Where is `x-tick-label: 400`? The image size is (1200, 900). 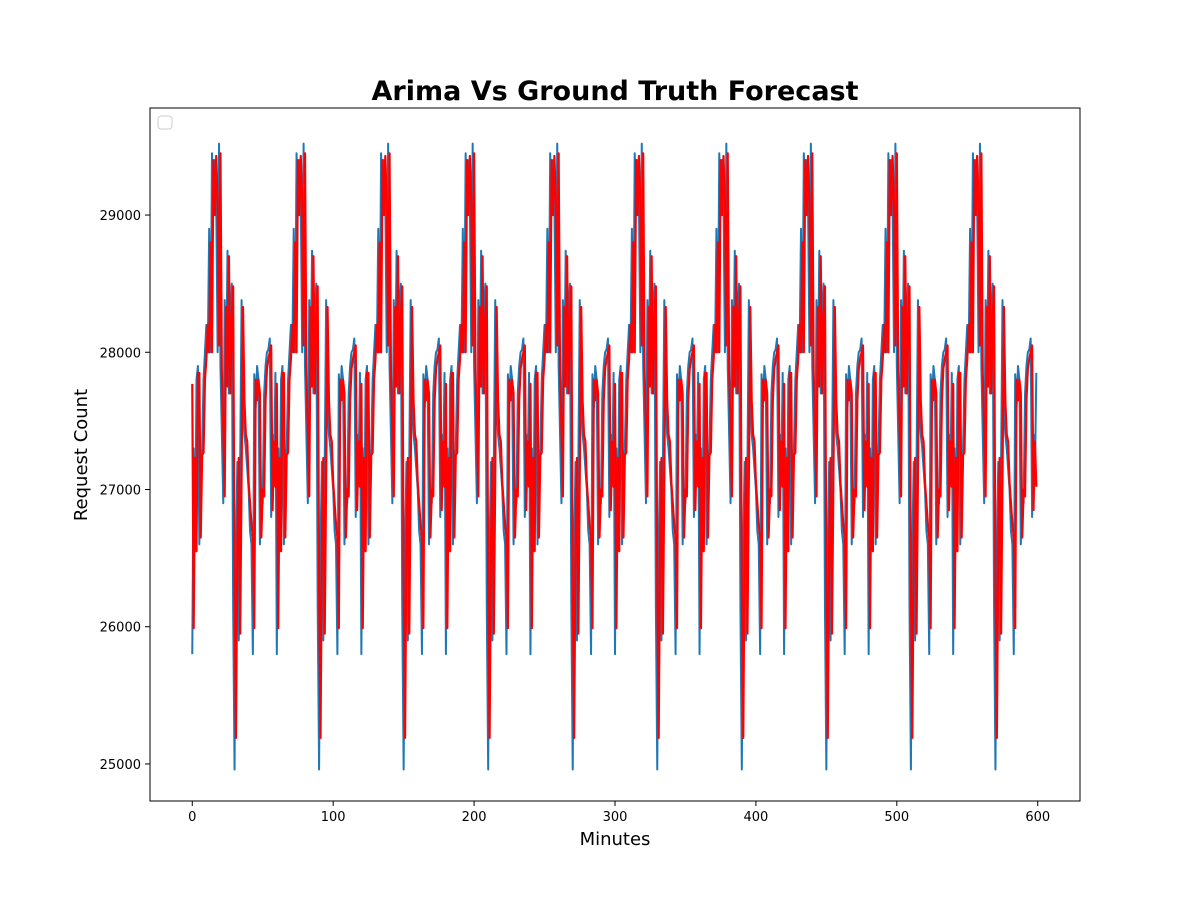 x-tick-label: 400 is located at coordinates (755, 817).